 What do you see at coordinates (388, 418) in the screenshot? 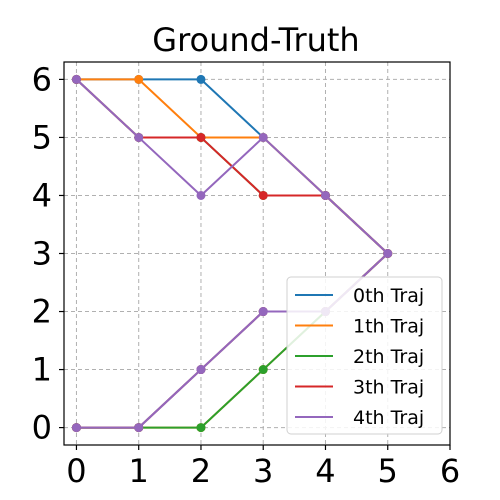
I see `legend-label: 4th Traj` at bounding box center [388, 418].